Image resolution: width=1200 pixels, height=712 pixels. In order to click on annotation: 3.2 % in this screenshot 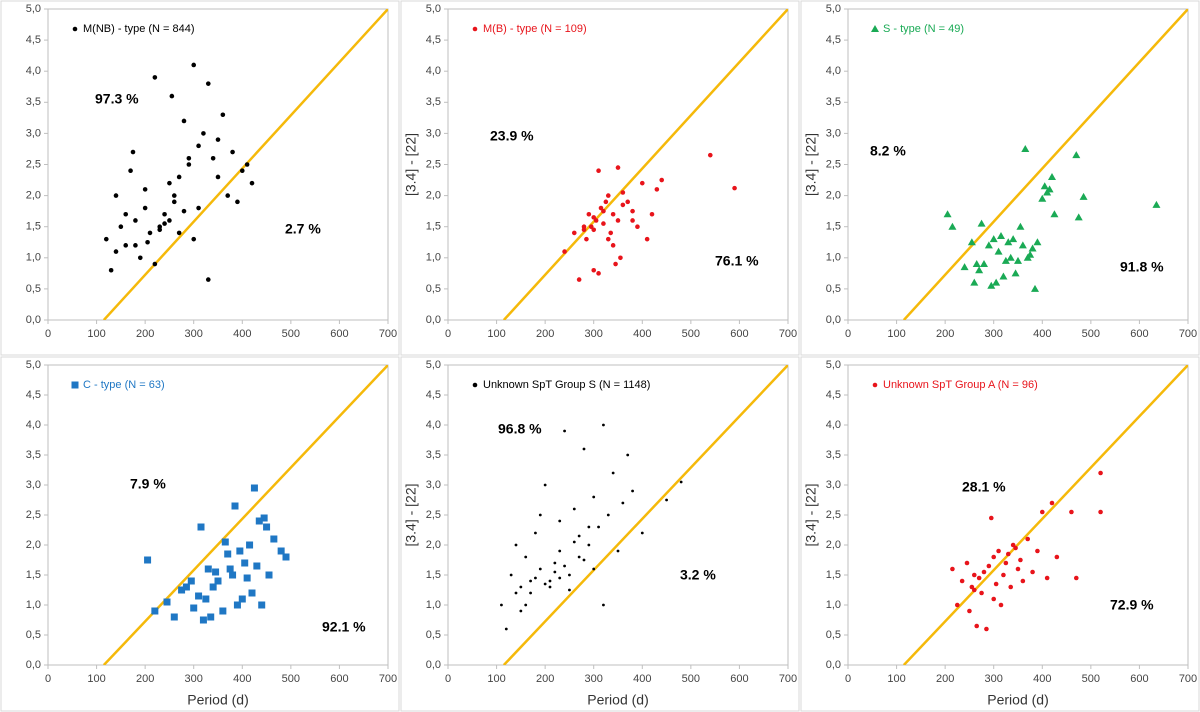, I will do `click(698, 575)`.